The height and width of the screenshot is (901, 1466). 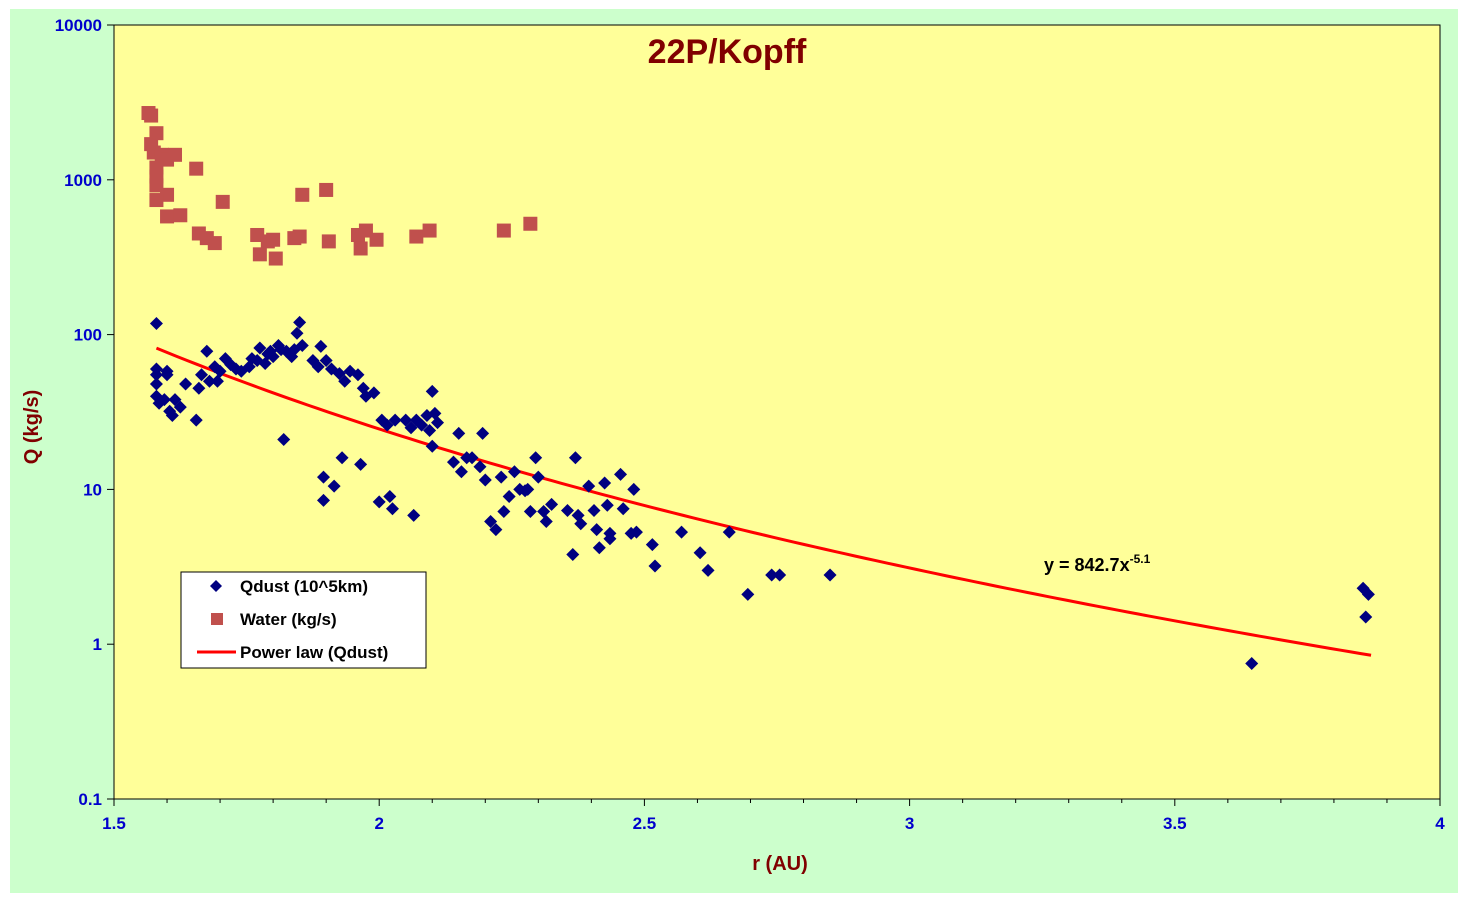 What do you see at coordinates (378, 823) in the screenshot?
I see `x-tick-label: 2` at bounding box center [378, 823].